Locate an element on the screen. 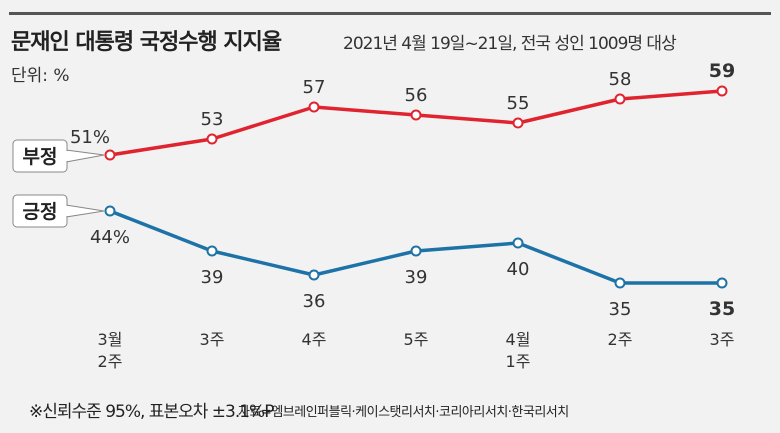 The width and height of the screenshot is (780, 433). data-label: 55 is located at coordinates (518, 103).